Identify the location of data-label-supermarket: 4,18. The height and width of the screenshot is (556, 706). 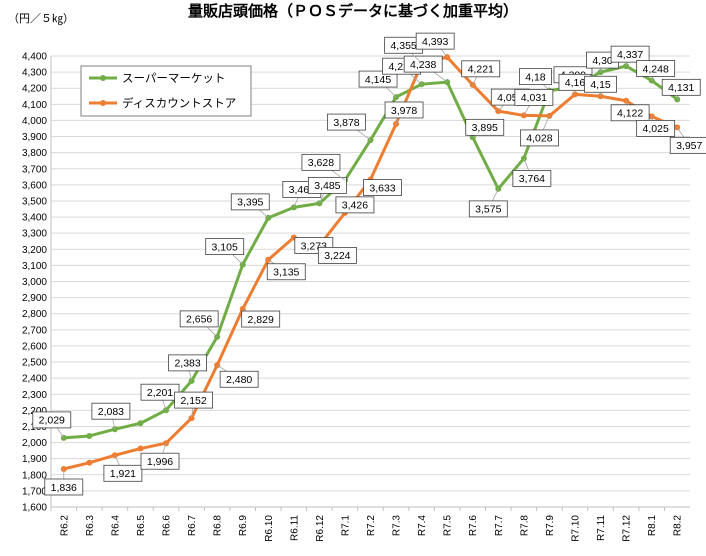
(535, 79).